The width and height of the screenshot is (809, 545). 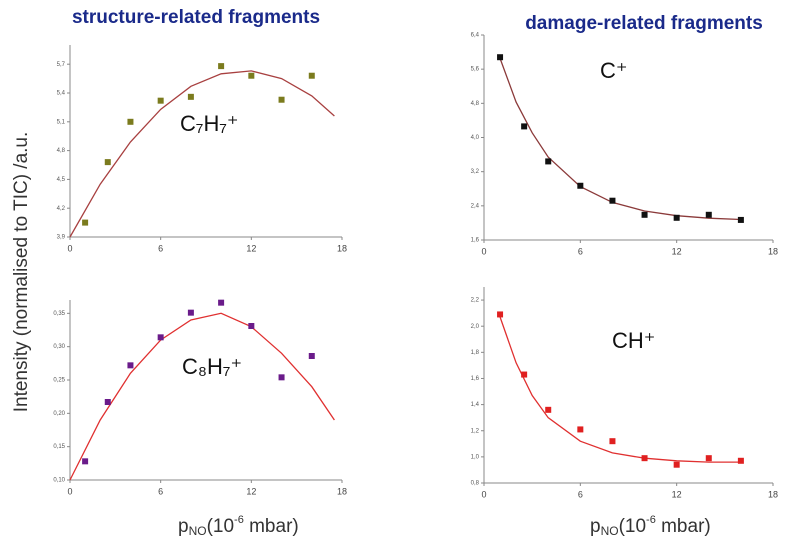 What do you see at coordinates (475, 301) in the screenshot?
I see `y-tick-label: 2,2` at bounding box center [475, 301].